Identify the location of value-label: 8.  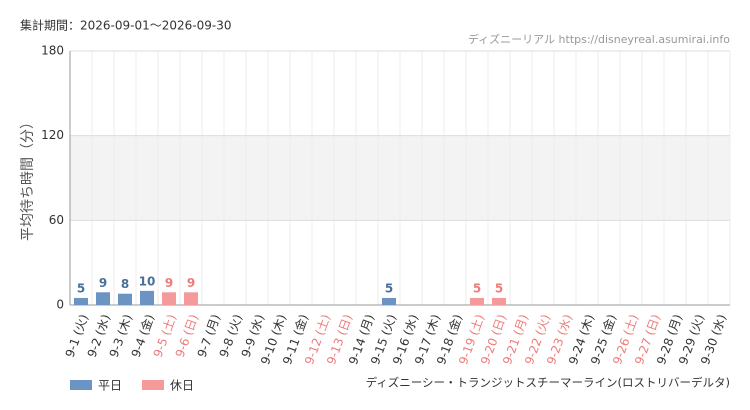
(125, 284).